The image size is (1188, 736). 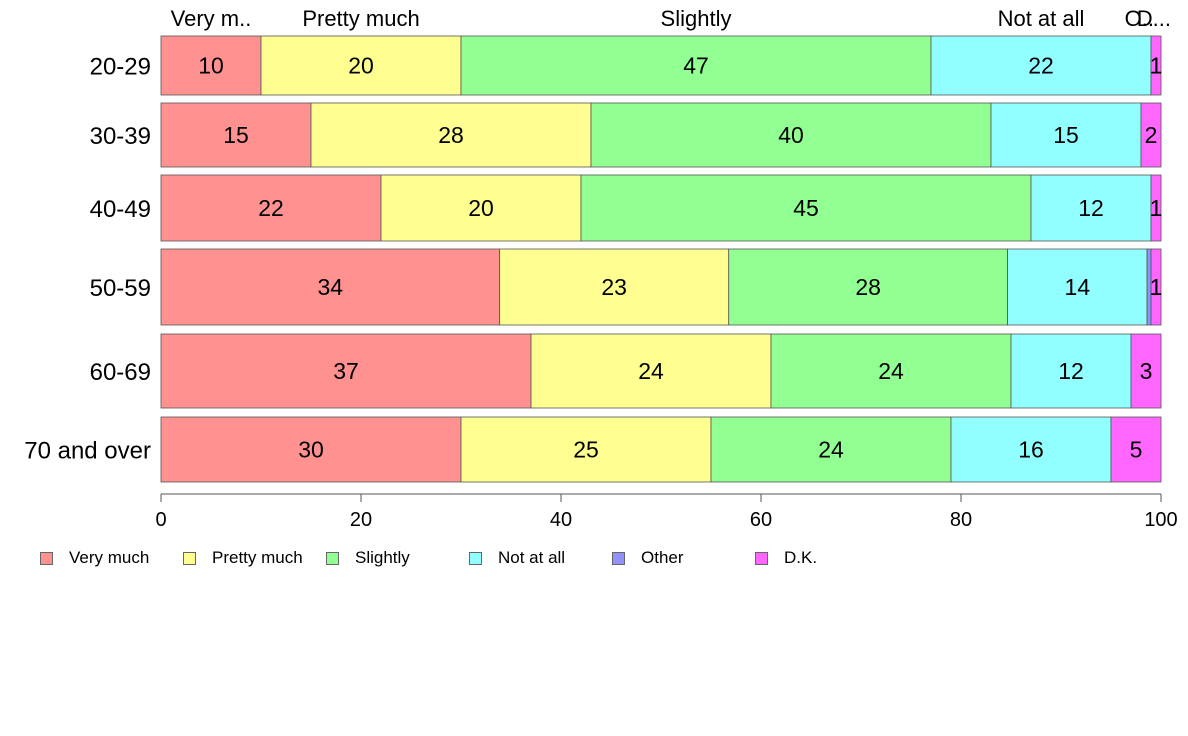 I want to click on value-label: 37, so click(x=346, y=371).